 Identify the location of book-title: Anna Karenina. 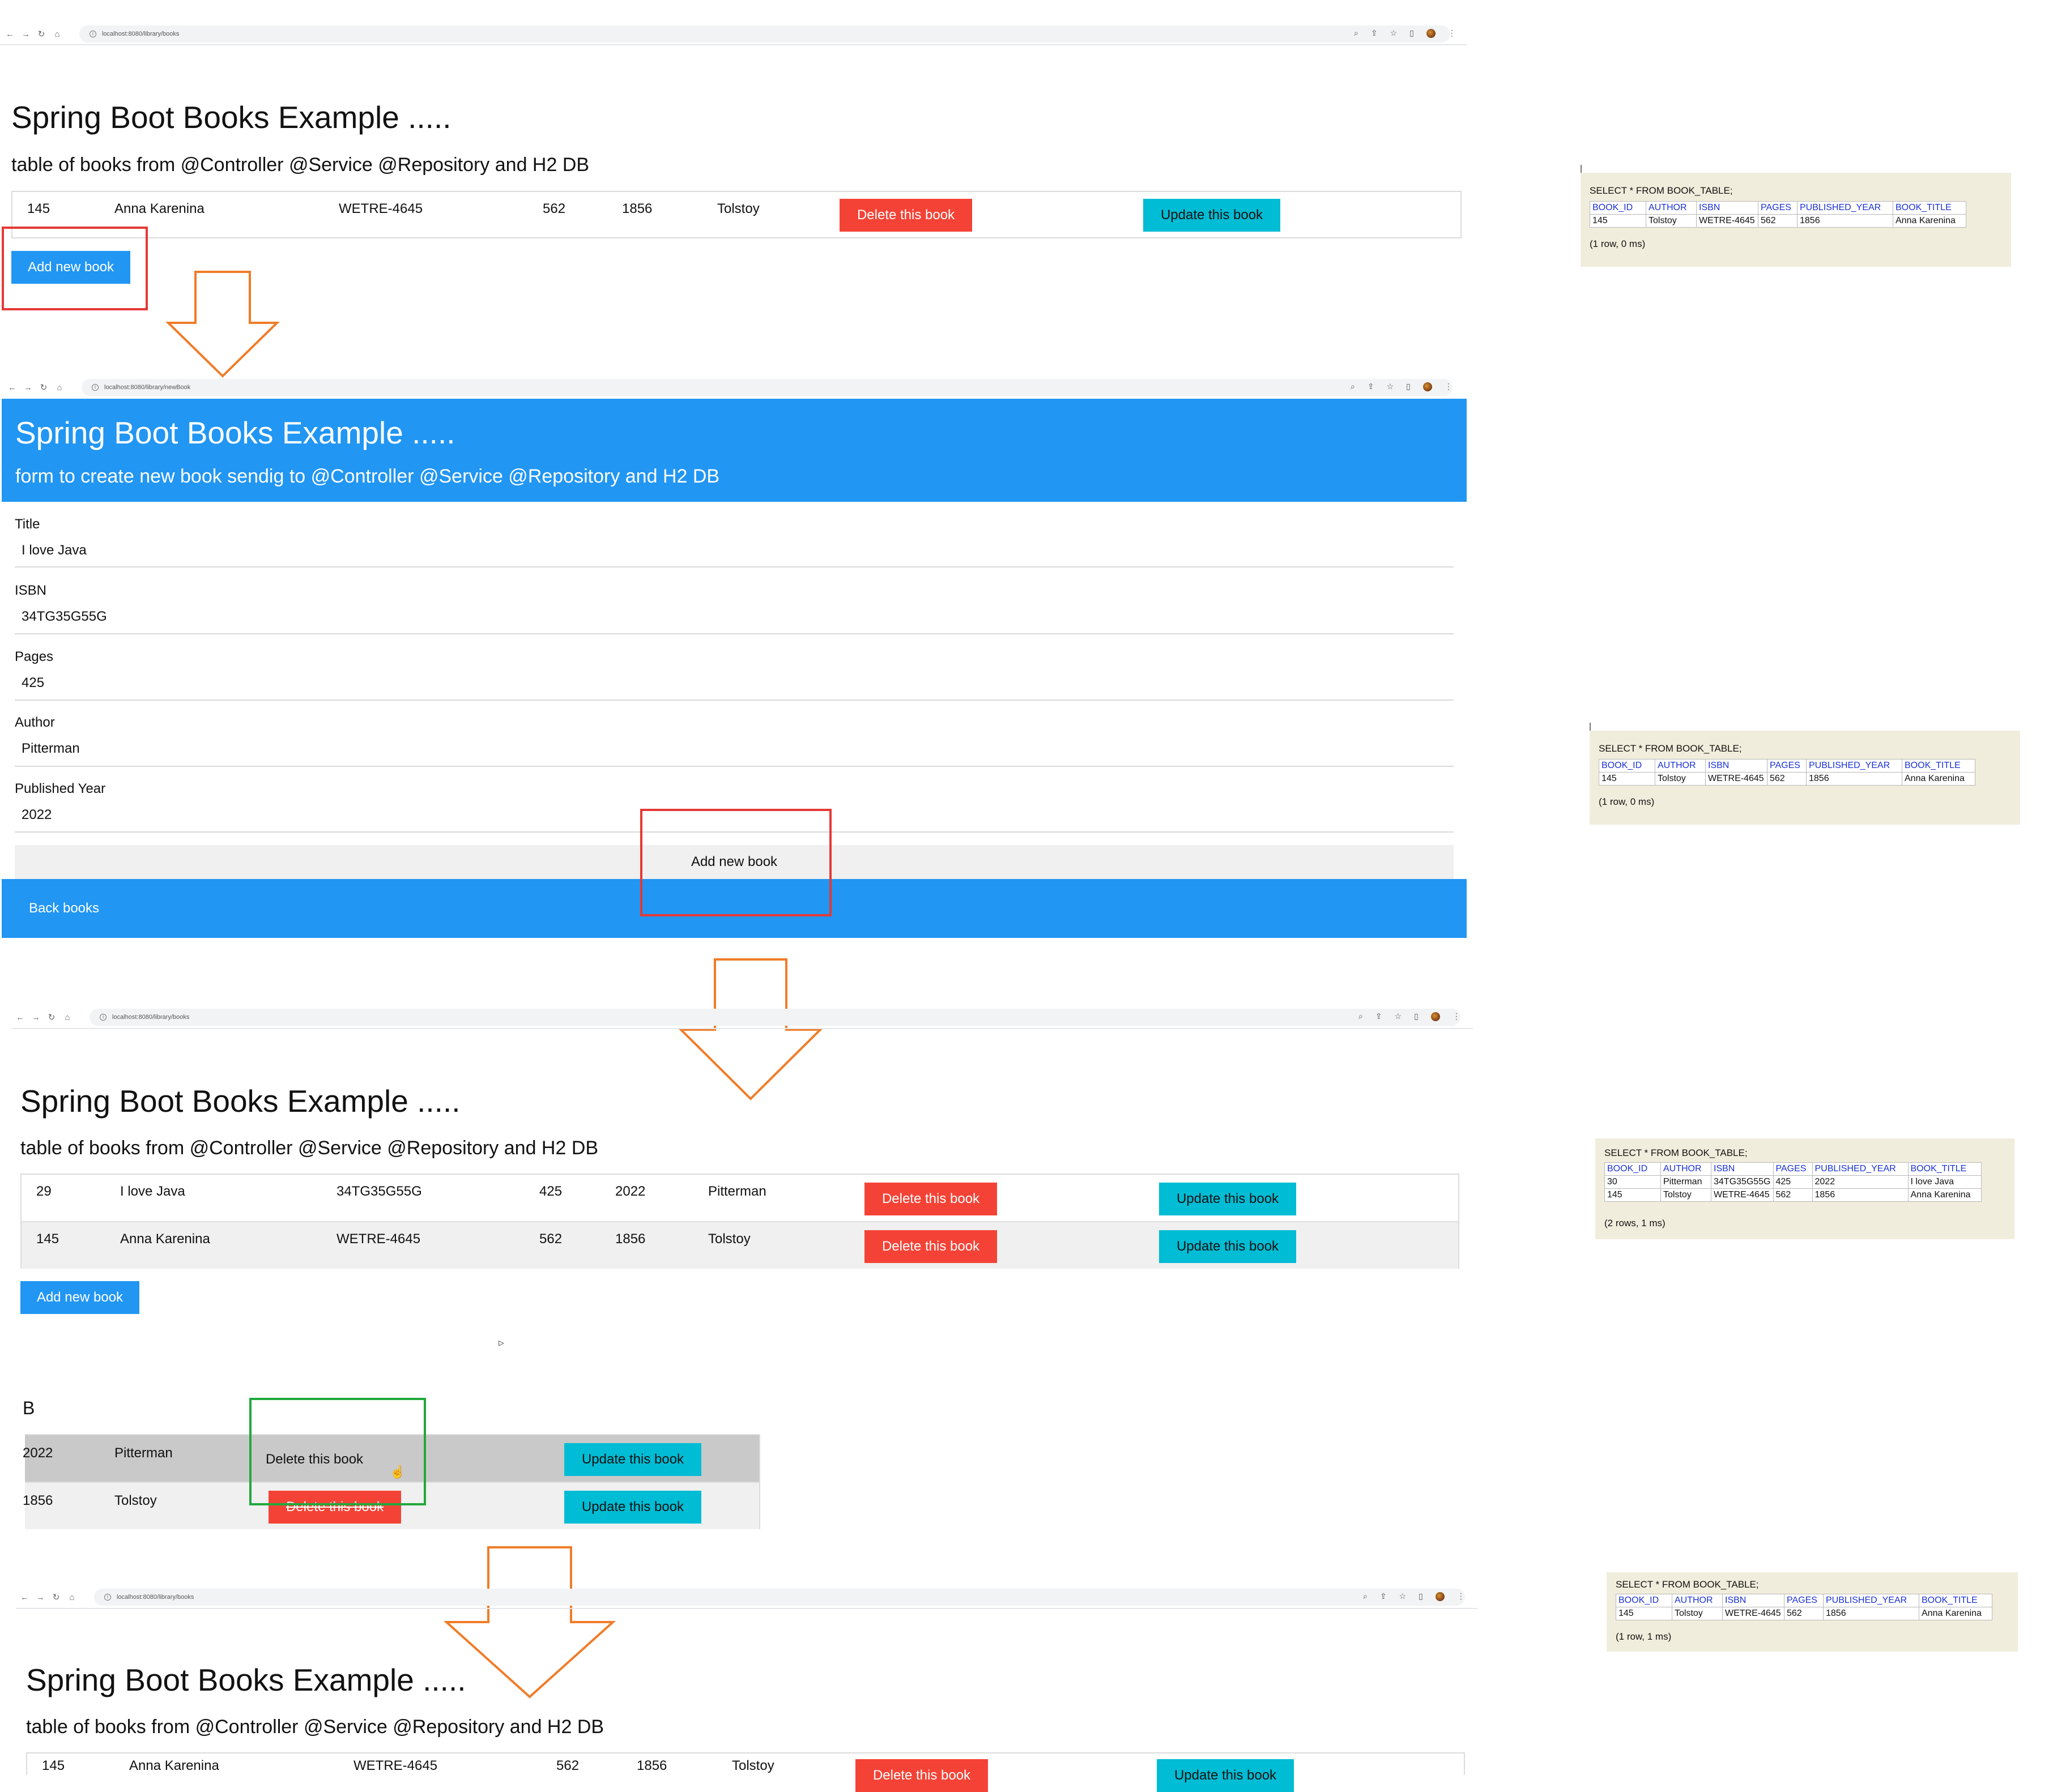
(159, 208).